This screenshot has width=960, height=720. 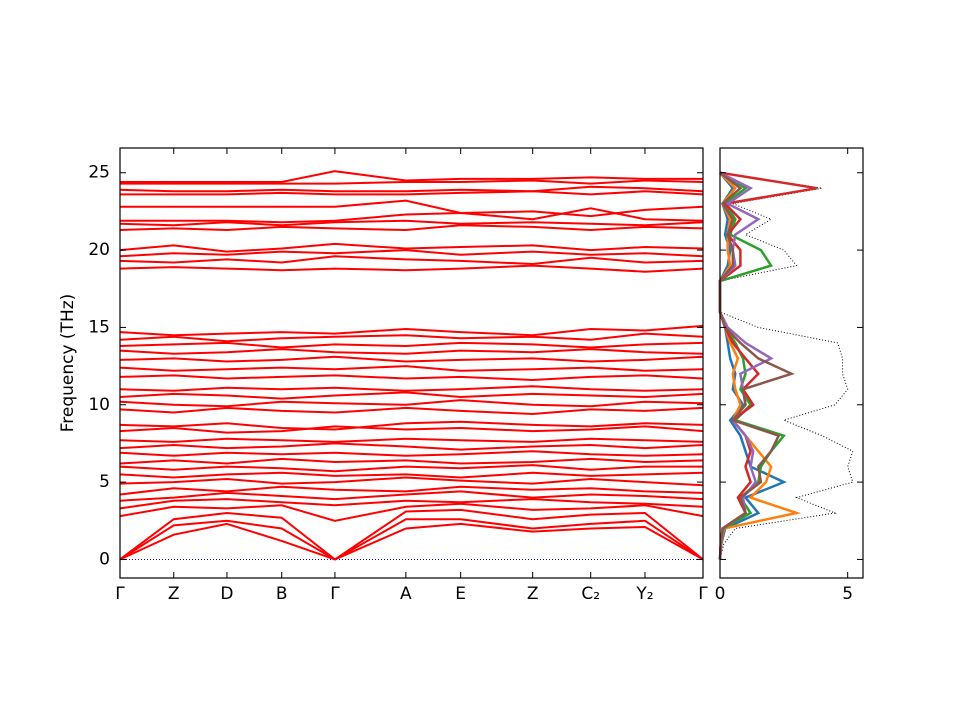 I want to click on total-dos, so click(x=786, y=366).